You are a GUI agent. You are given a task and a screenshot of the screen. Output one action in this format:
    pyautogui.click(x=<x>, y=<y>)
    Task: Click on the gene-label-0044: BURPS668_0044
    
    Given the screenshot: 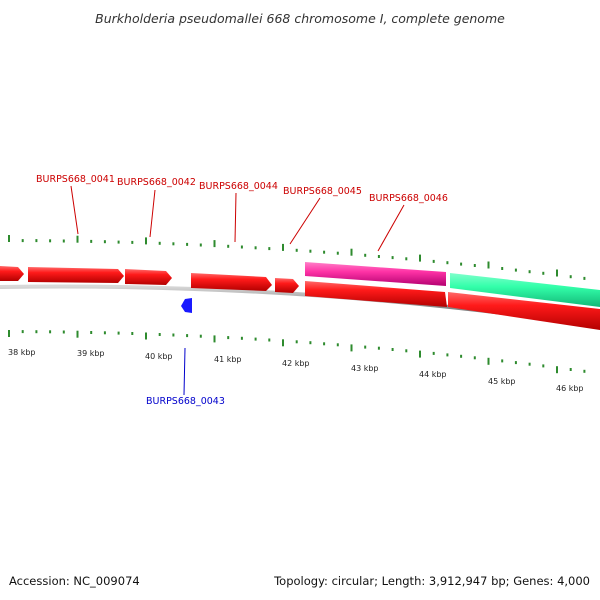 What is the action you would take?
    pyautogui.click(x=238, y=186)
    